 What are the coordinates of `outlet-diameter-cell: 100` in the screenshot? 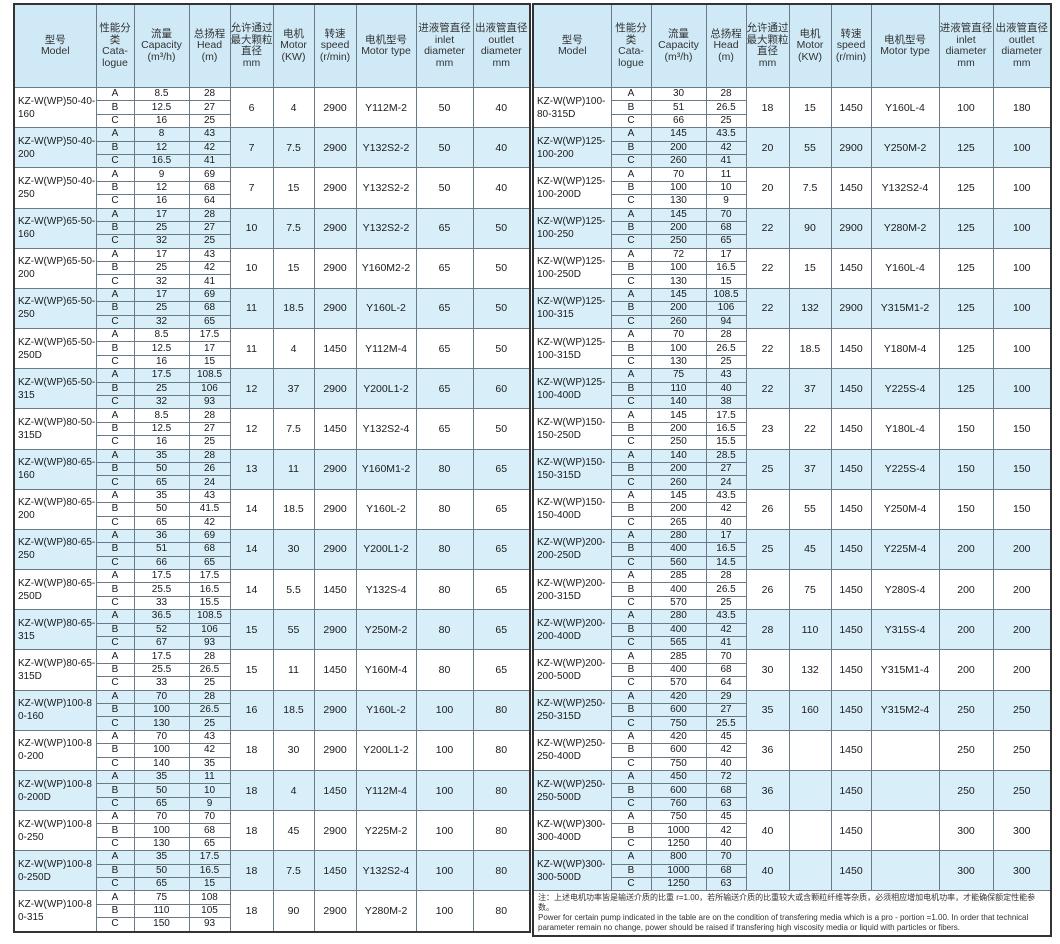 It's located at (1022, 188).